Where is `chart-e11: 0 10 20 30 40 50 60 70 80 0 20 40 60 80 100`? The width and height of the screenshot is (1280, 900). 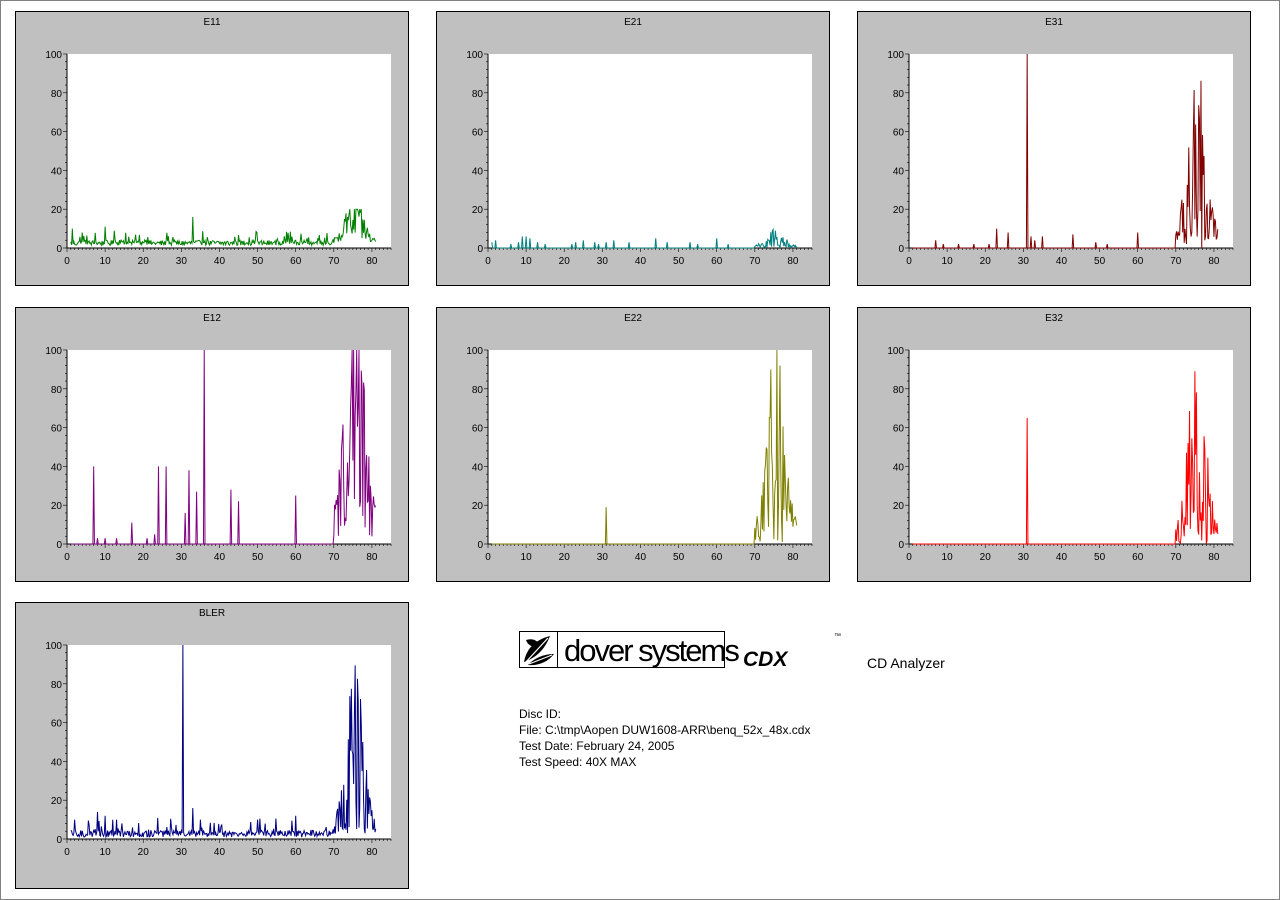 chart-e11: 0 10 20 30 40 50 60 70 80 0 20 40 60 80 100 is located at coordinates (218, 158).